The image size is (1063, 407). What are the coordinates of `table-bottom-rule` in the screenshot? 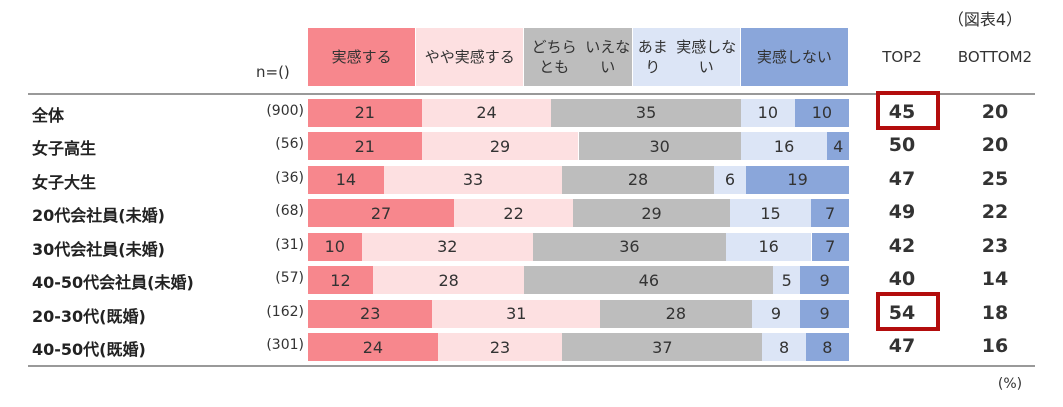 It's located at (531, 366).